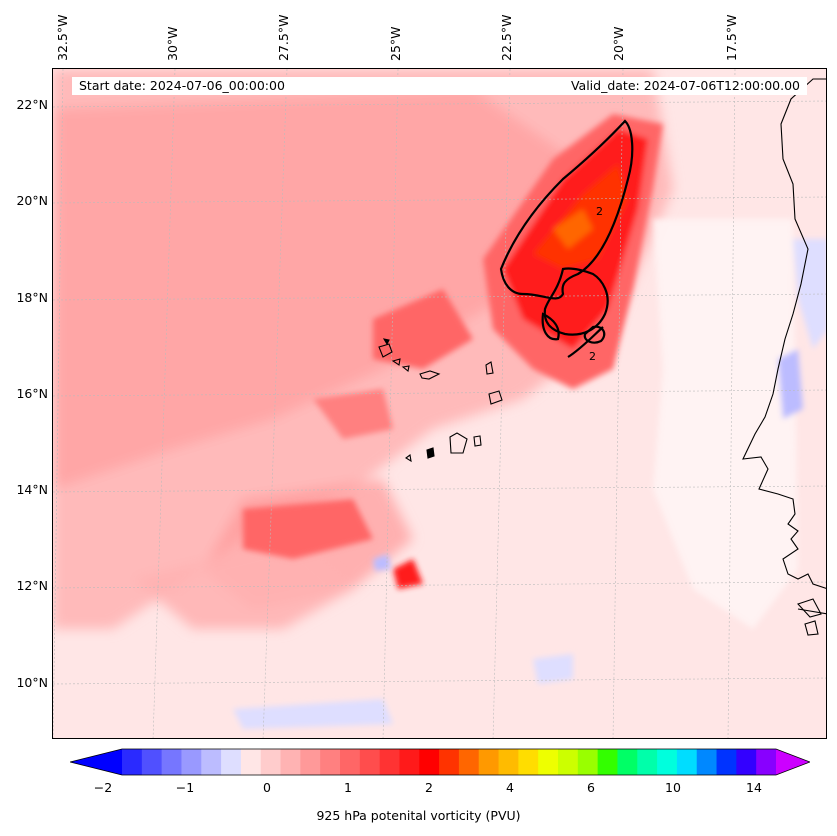  Describe the element at coordinates (566, 238) in the screenshot. I see `pv-2-contour` at that location.